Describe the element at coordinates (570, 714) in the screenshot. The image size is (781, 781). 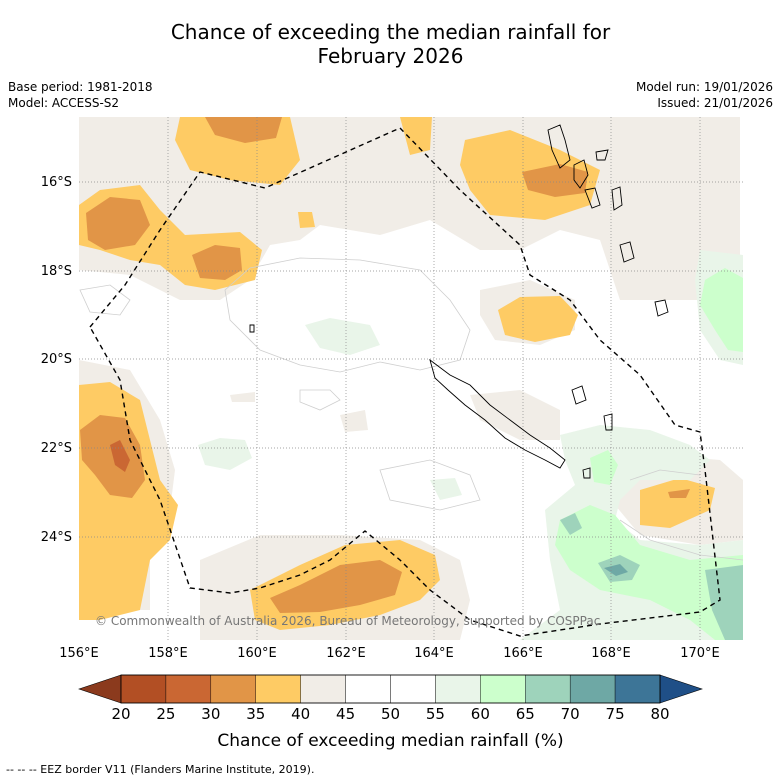
I see `colorbar-tick-label: 70` at that location.